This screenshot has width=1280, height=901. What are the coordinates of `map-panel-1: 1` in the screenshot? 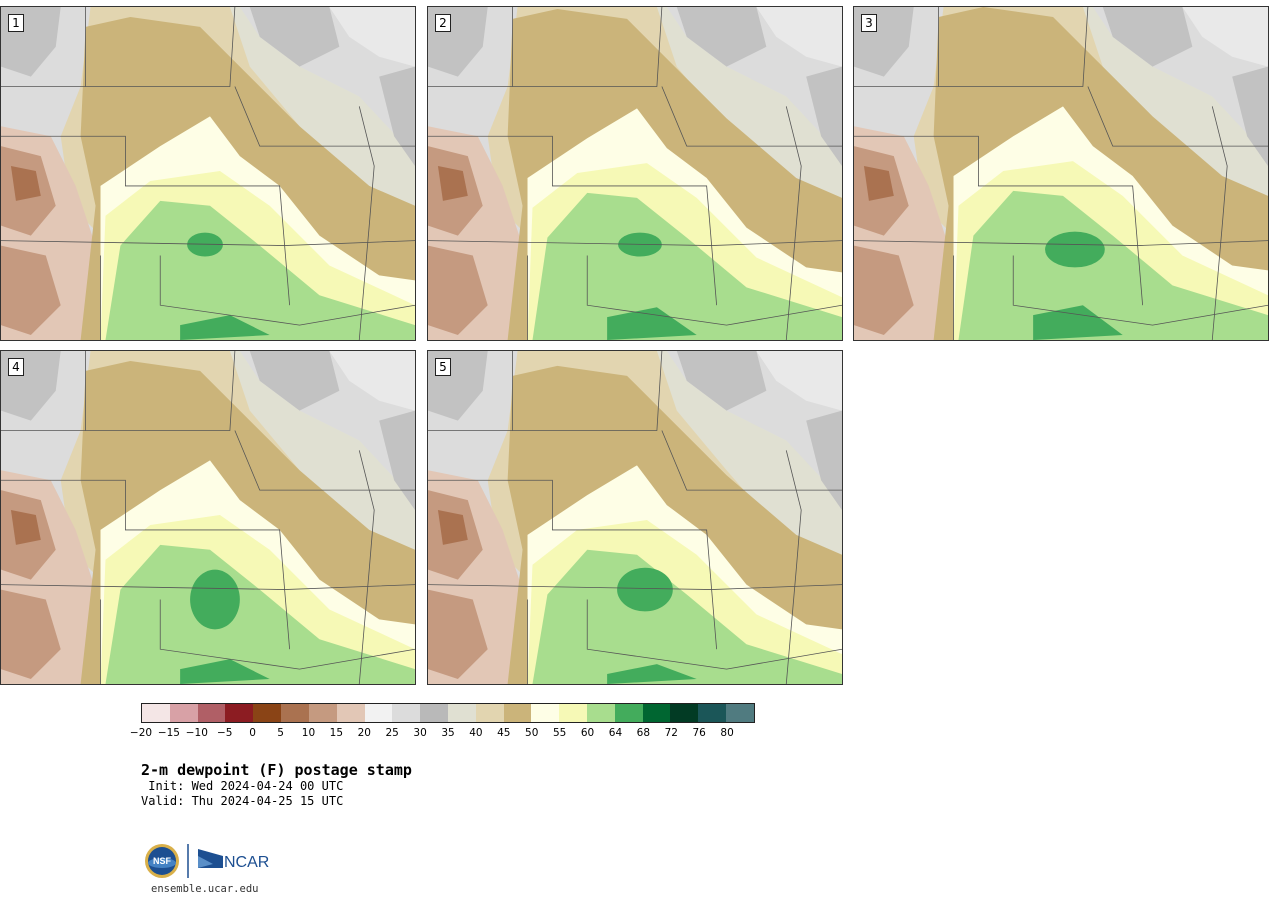 It's located at (208, 173).